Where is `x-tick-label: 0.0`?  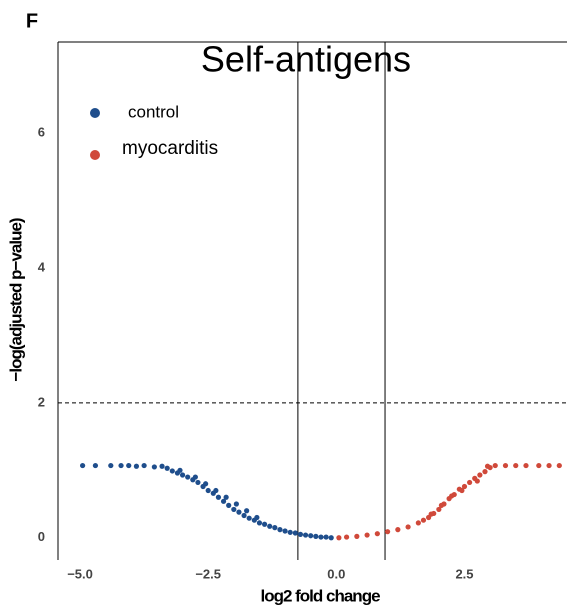
x-tick-label: 0.0 is located at coordinates (336, 573).